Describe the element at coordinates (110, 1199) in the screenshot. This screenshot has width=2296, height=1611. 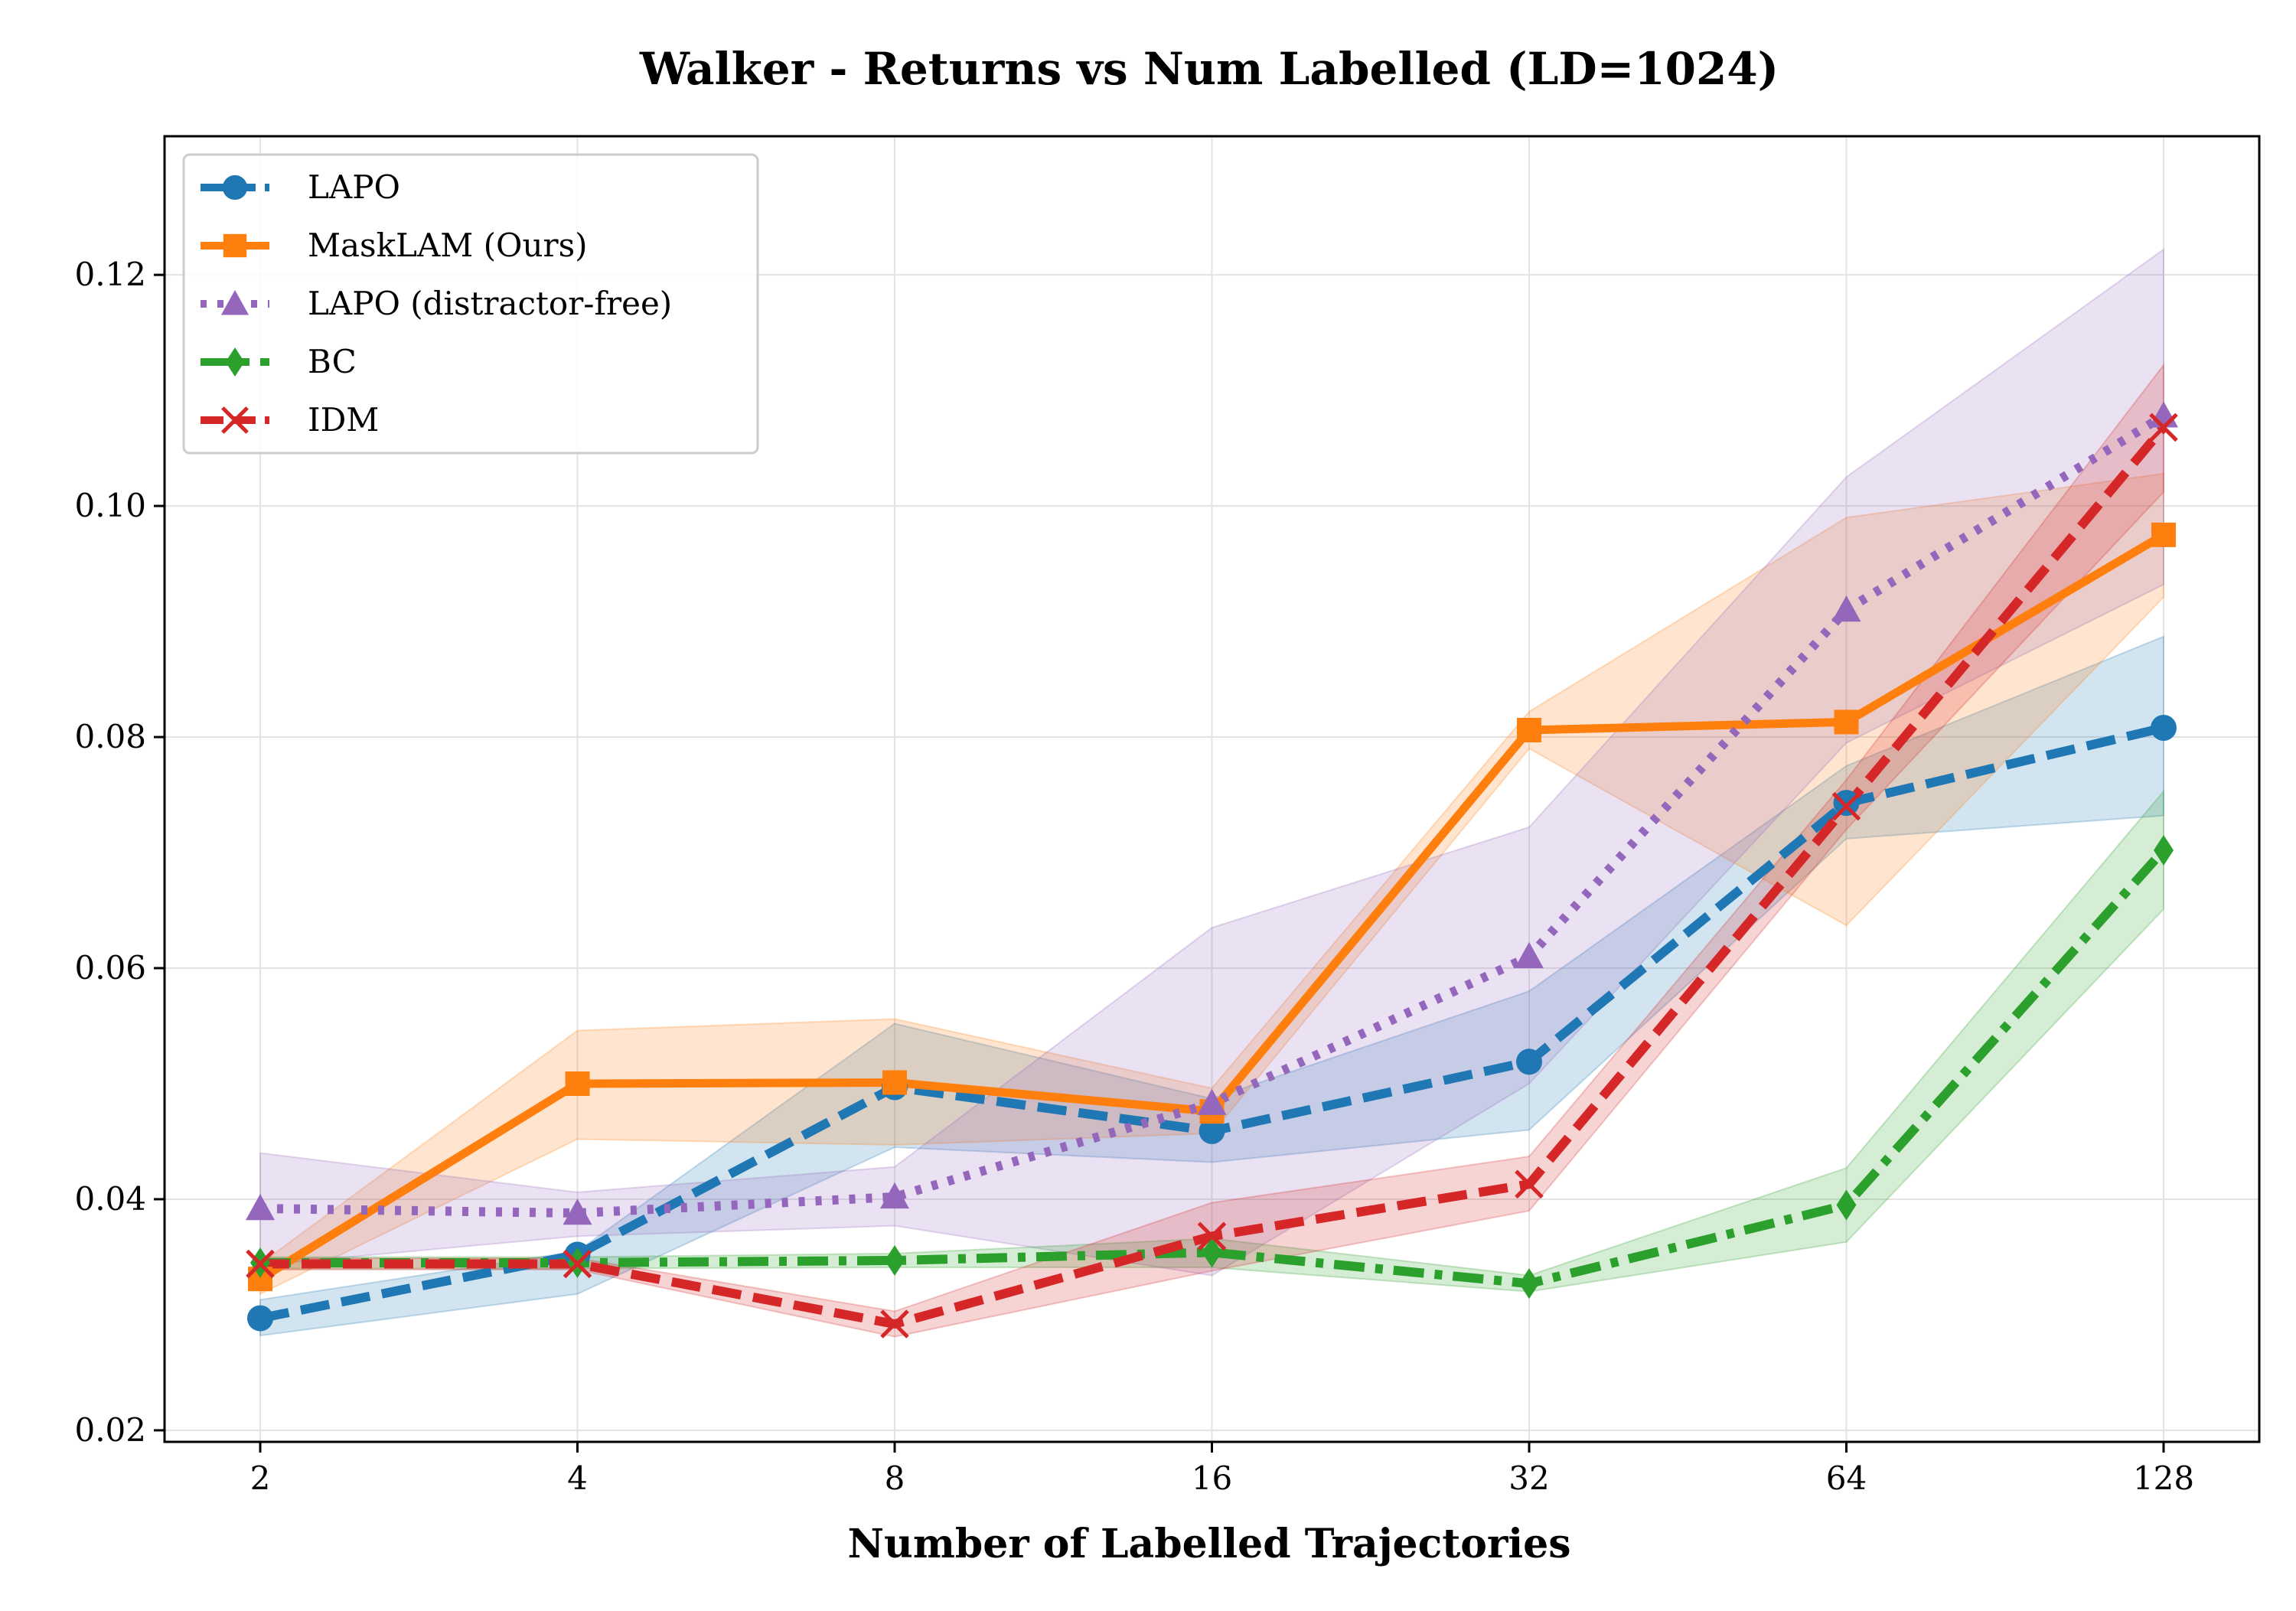
I see `y-tick-label: 0.04` at that location.